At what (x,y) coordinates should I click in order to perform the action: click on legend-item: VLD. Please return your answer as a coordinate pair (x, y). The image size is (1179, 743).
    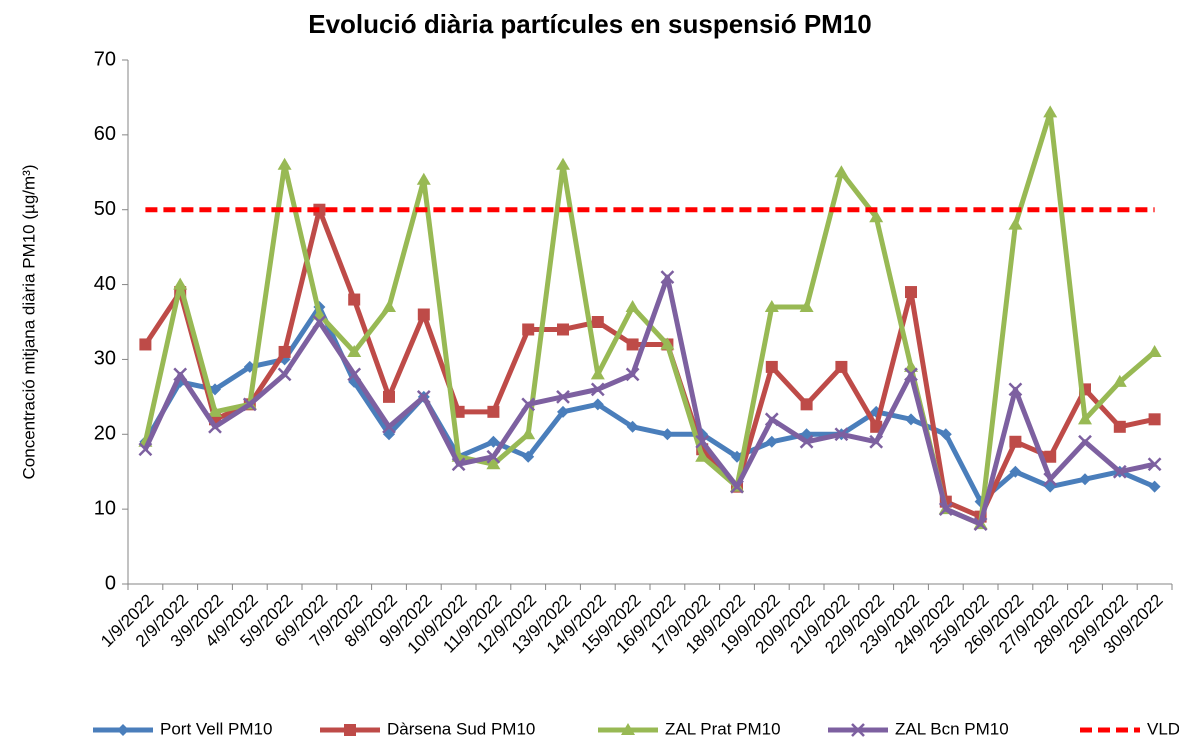
    Looking at the image, I should click on (1129, 728).